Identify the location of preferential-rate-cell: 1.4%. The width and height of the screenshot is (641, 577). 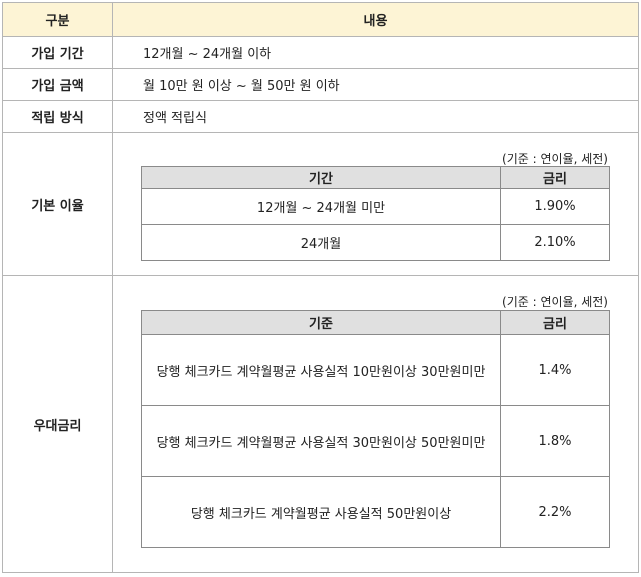
(555, 370).